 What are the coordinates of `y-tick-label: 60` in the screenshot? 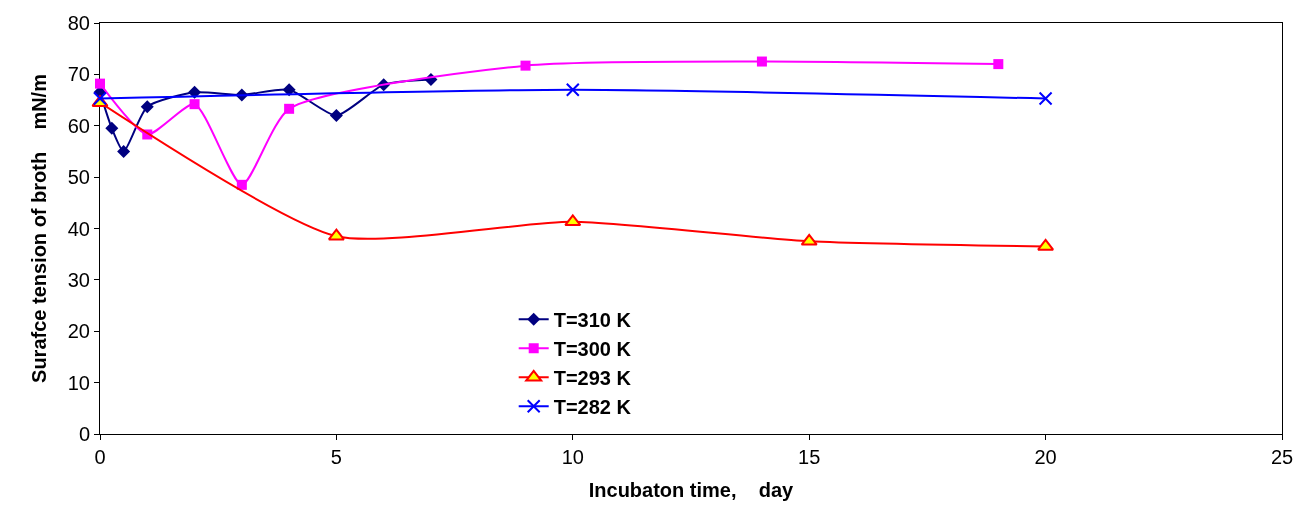 It's located at (78, 125).